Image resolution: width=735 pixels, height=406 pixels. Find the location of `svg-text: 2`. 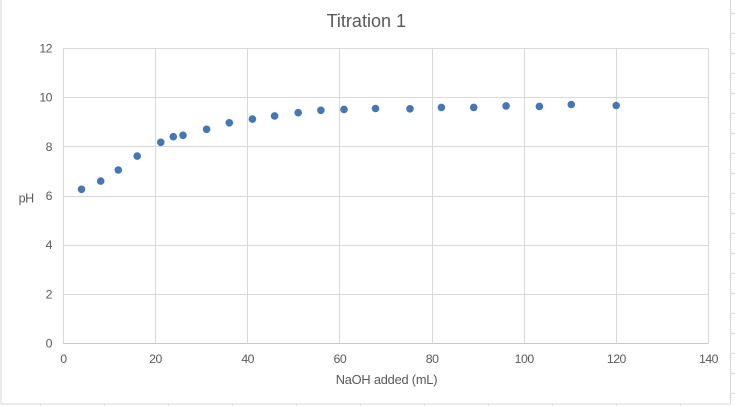

svg-text: 2 is located at coordinates (49, 295).